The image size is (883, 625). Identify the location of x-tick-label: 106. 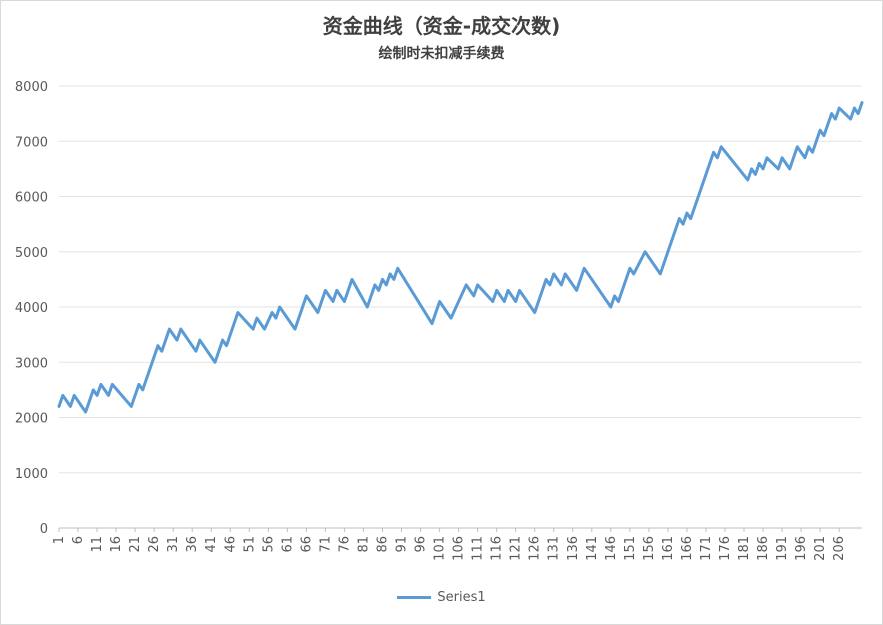
(459, 548).